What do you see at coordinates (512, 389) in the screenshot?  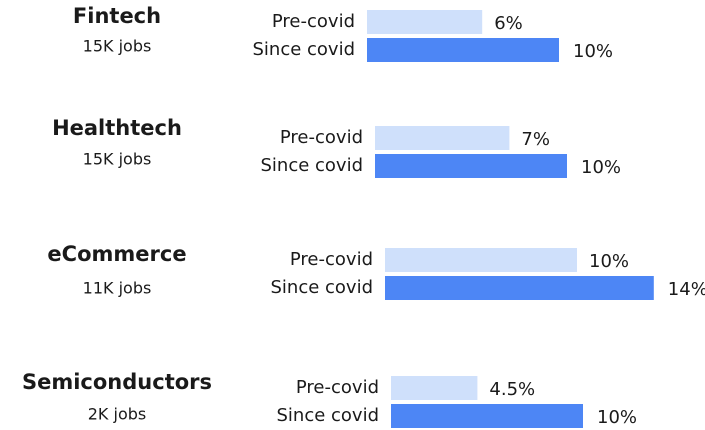 I see `value-label: 4.5%` at bounding box center [512, 389].